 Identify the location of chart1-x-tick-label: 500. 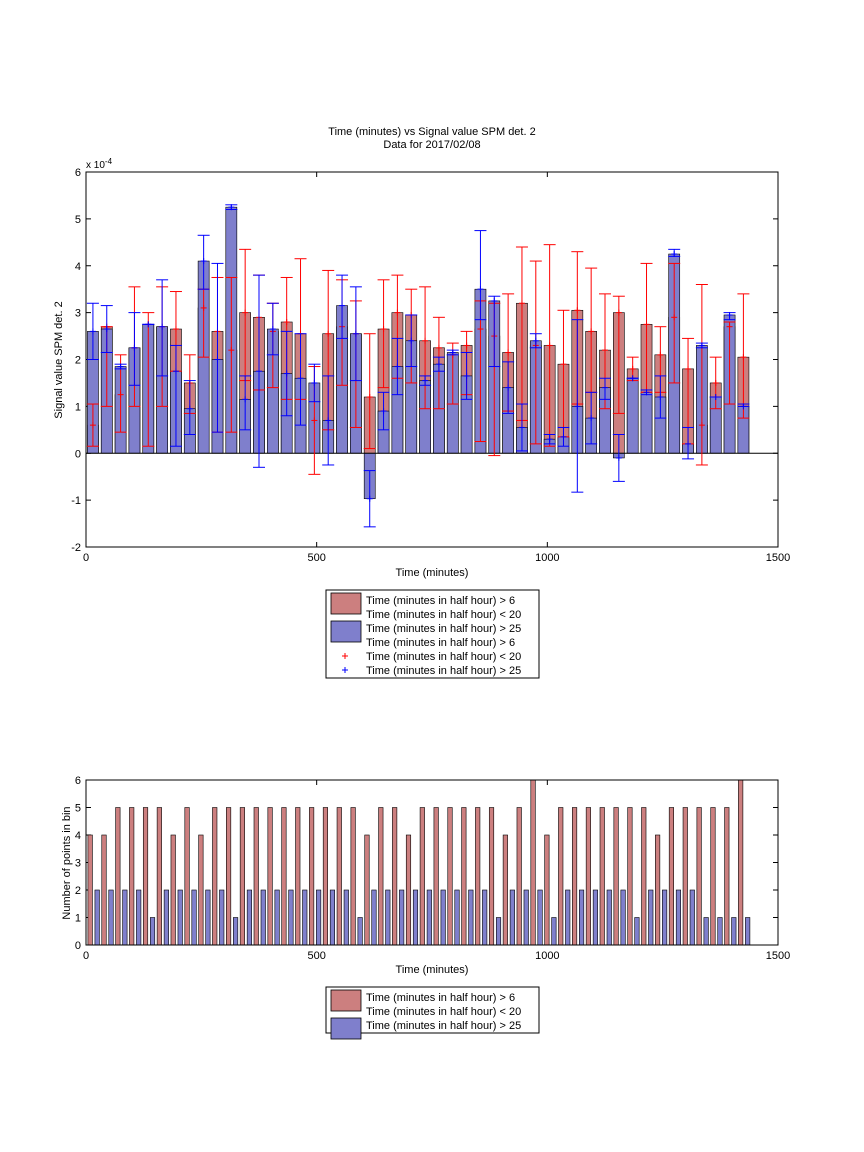
(316, 558).